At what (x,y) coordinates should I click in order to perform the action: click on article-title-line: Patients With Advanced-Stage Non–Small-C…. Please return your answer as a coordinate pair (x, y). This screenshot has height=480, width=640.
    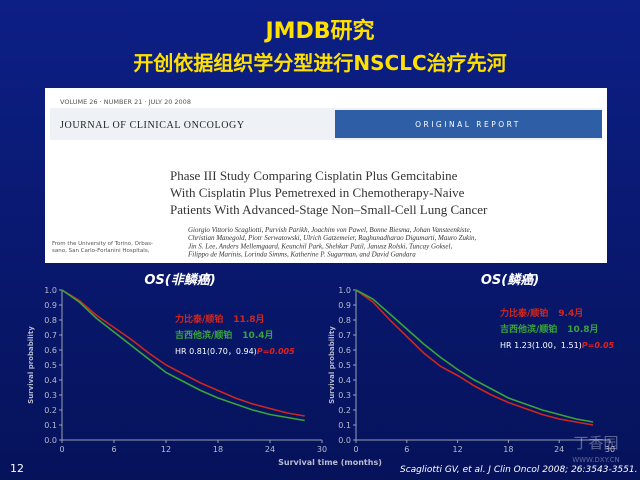
    Looking at the image, I should click on (329, 209).